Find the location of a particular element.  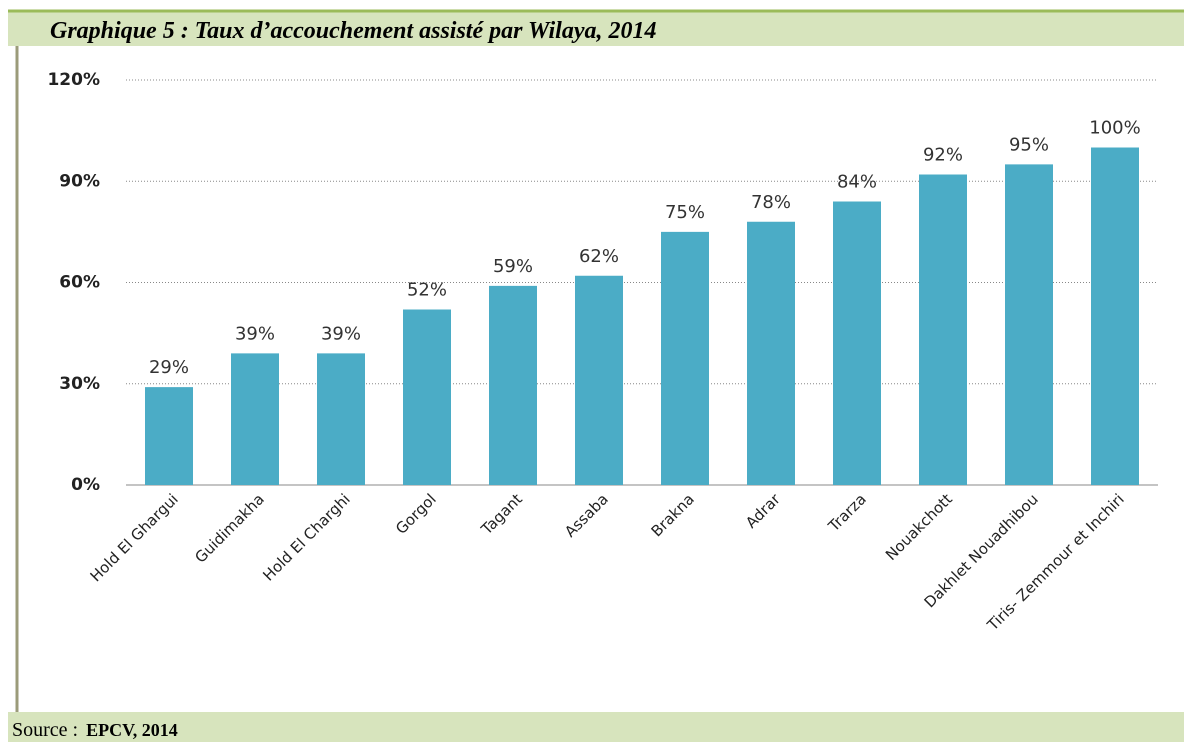

x-tick-label: Gorgol is located at coordinates (416, 514).